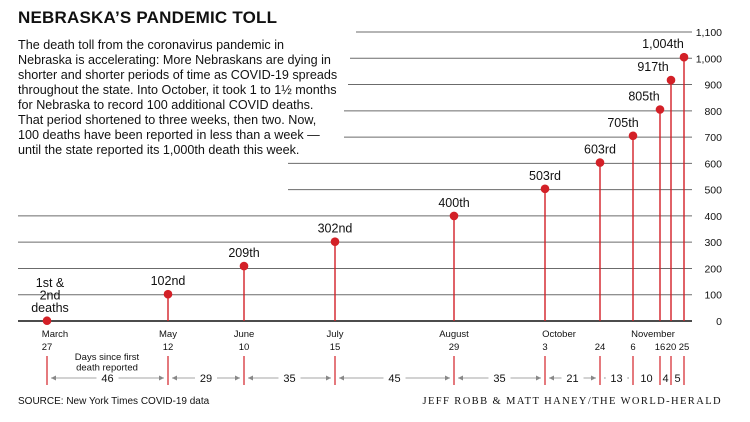 The width and height of the screenshot is (750, 422). Describe the element at coordinates (600, 150) in the screenshot. I see `data-label: 603rd` at that location.